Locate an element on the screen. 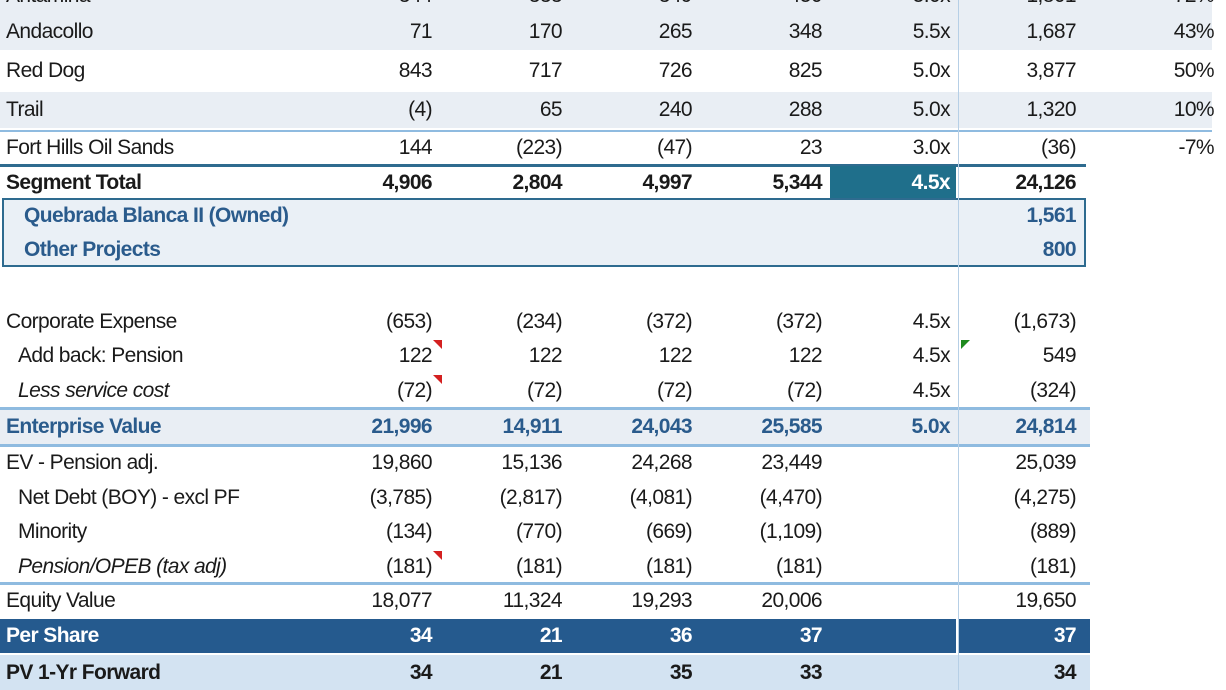  cell-c2: (181) is located at coordinates (539, 566).